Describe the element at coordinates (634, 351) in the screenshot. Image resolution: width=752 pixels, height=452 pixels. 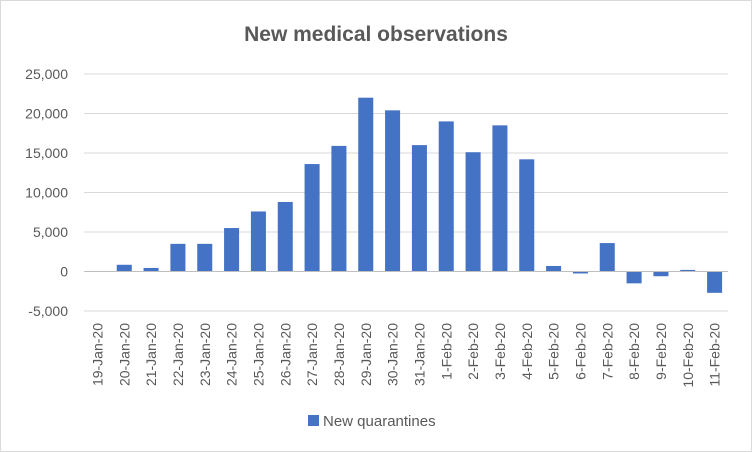
I see `x-tick-label: 8-Feb-20` at that location.